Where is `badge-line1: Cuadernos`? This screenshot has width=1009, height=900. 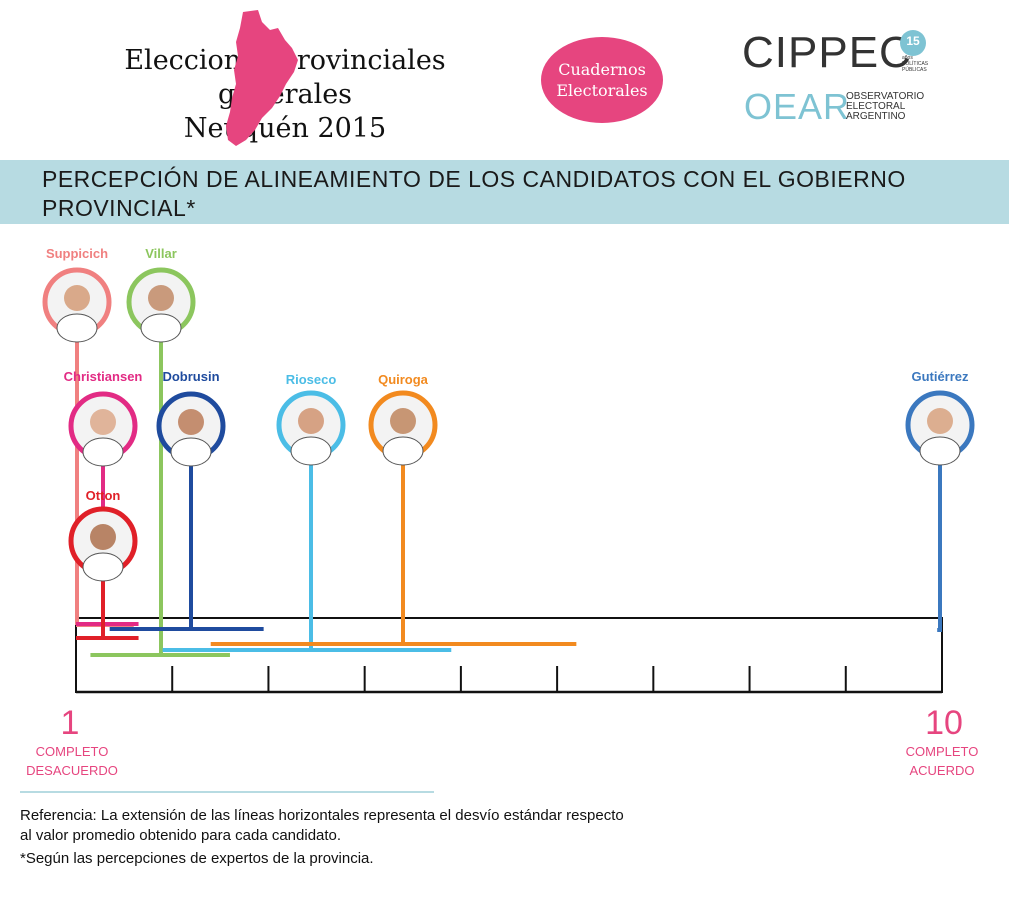 badge-line1: Cuadernos is located at coordinates (602, 69).